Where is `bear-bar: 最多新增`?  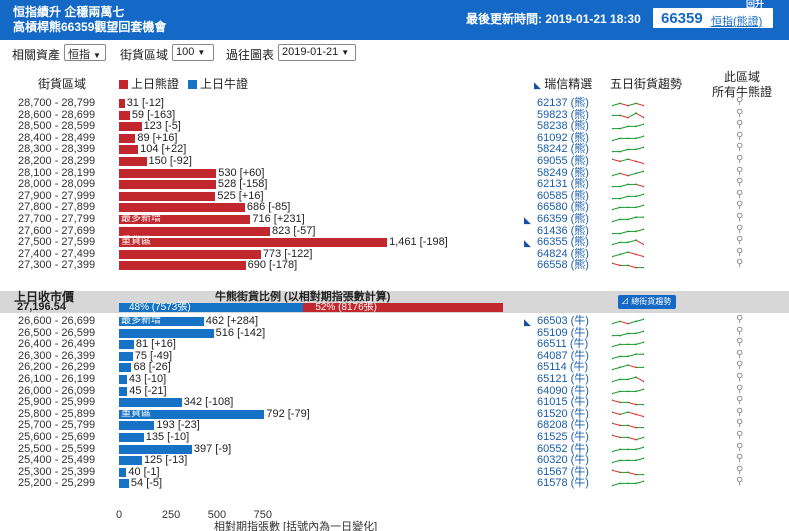
bear-bar: 最多新增 is located at coordinates (185, 218).